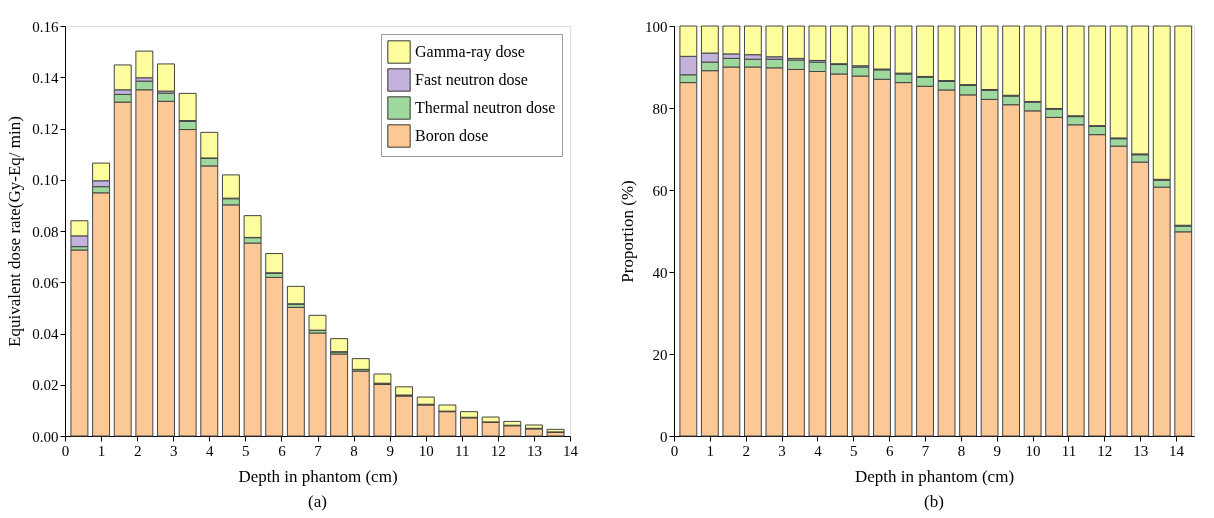 Image resolution: width=1214 pixels, height=518 pixels. Describe the element at coordinates (45, 334) in the screenshot. I see `y-tick-label: 0.04` at that location.